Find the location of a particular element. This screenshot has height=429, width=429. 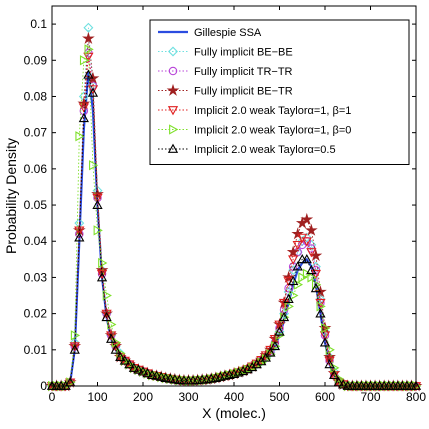

legend-item: Implicit 2.0 weak Taylorα=1, β=0 is located at coordinates (254, 130).